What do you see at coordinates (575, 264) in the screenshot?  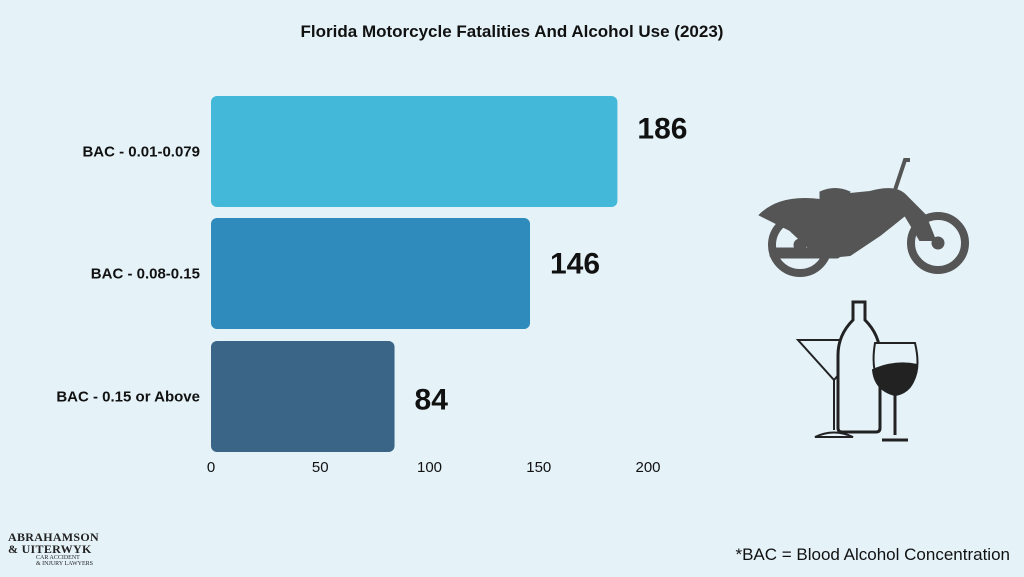 I see `data-label: 146` at bounding box center [575, 264].